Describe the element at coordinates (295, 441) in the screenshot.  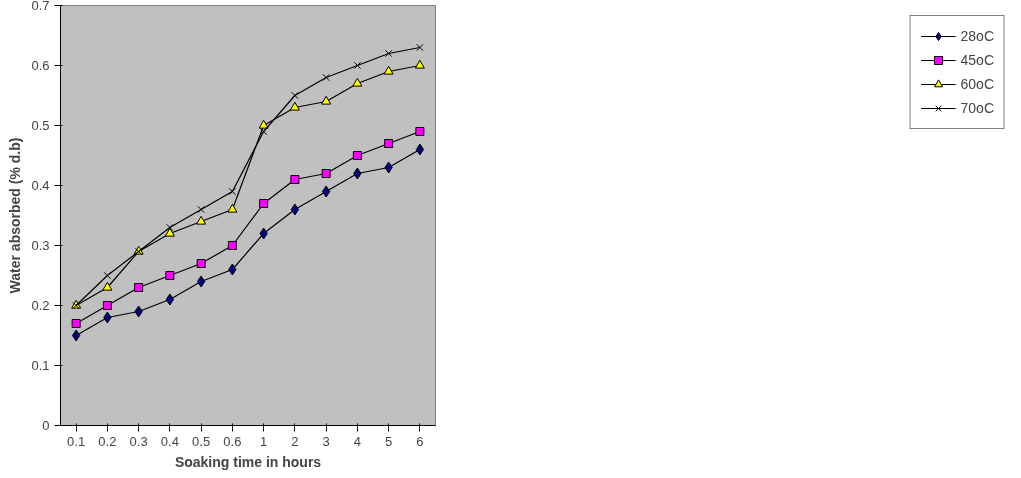
I see `x-tick-label: 2` at that location.